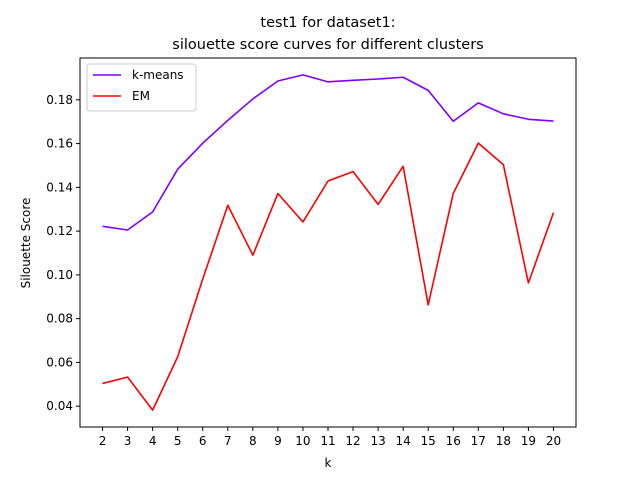  Describe the element at coordinates (153, 441) in the screenshot. I see `x-tick-label: 4` at that location.